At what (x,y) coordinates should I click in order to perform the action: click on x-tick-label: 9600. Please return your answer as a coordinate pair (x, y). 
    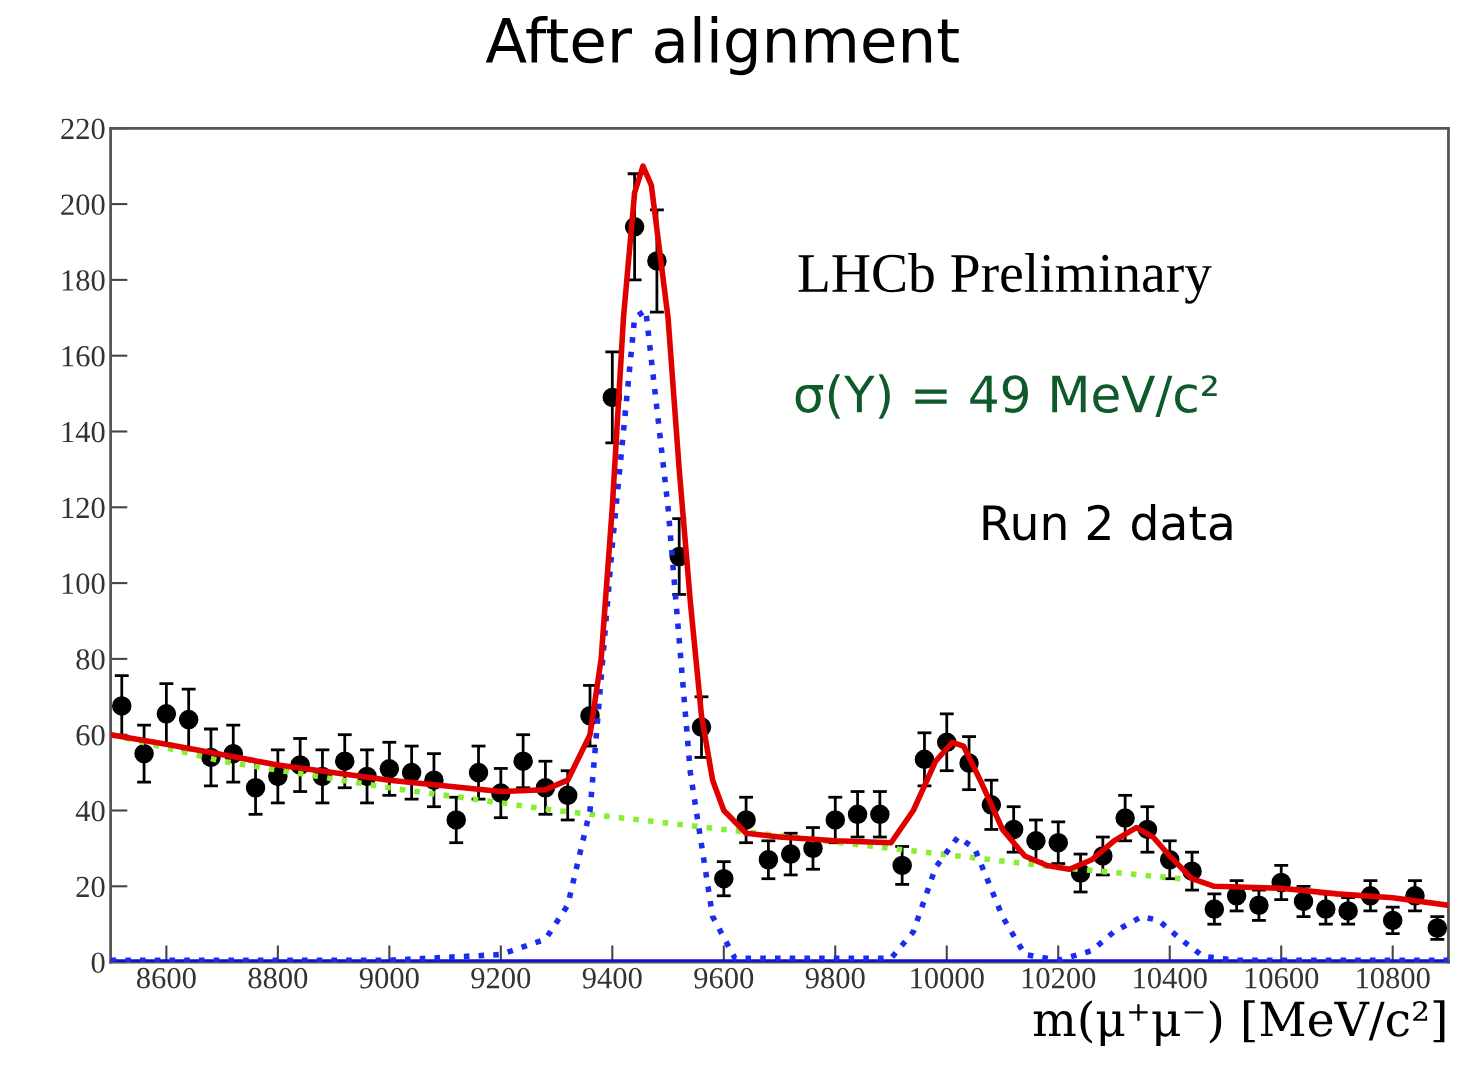
    Looking at the image, I should click on (724, 978).